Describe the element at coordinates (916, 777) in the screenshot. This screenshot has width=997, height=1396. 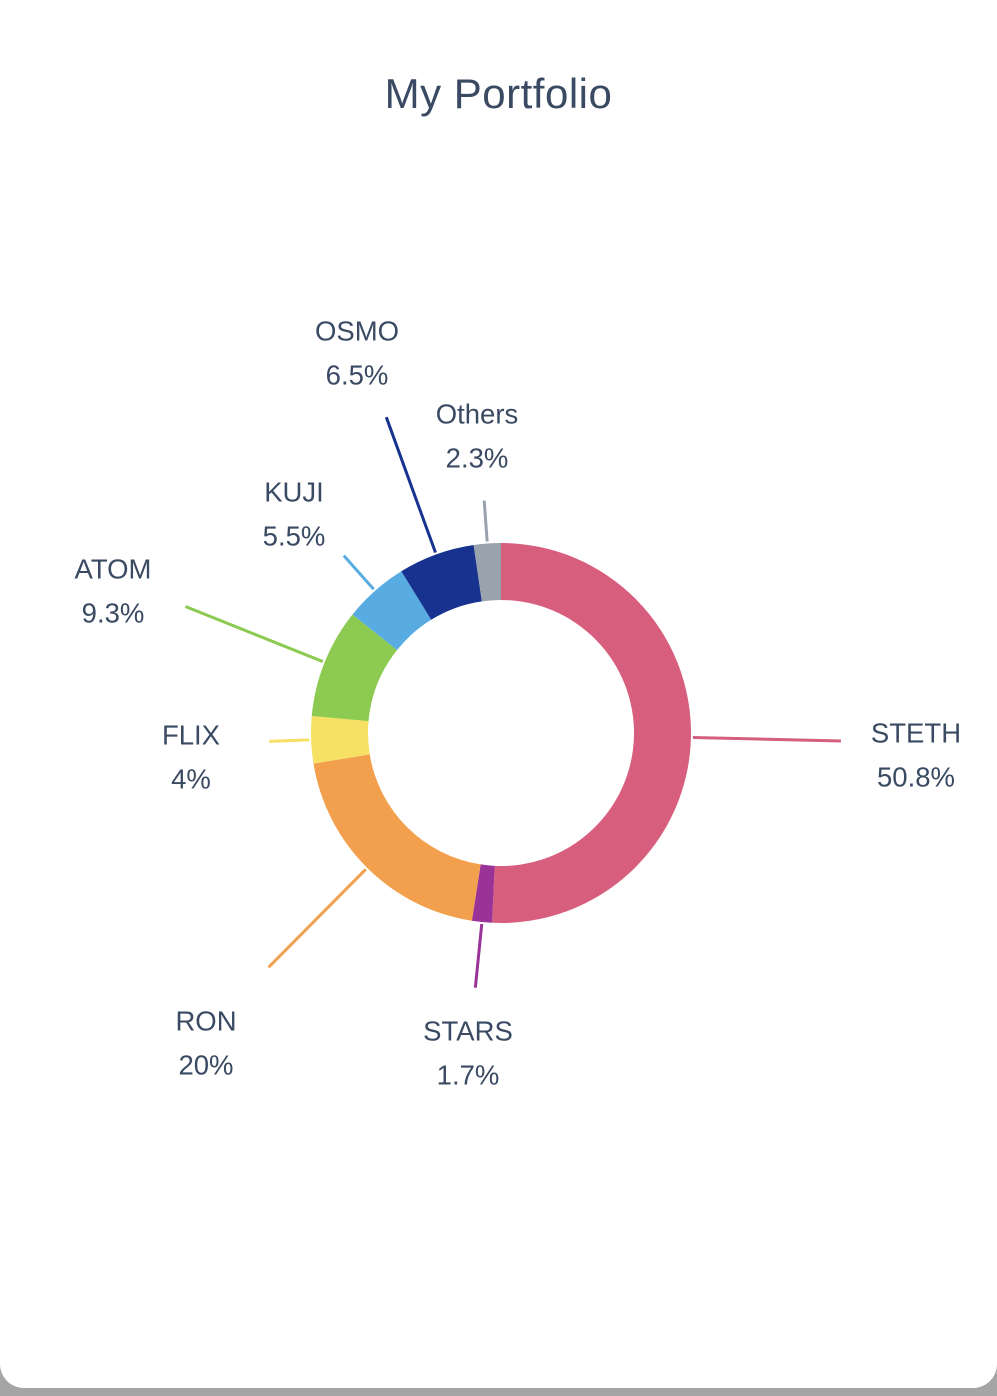
I see `segment-value-steth: 50.8%` at that location.